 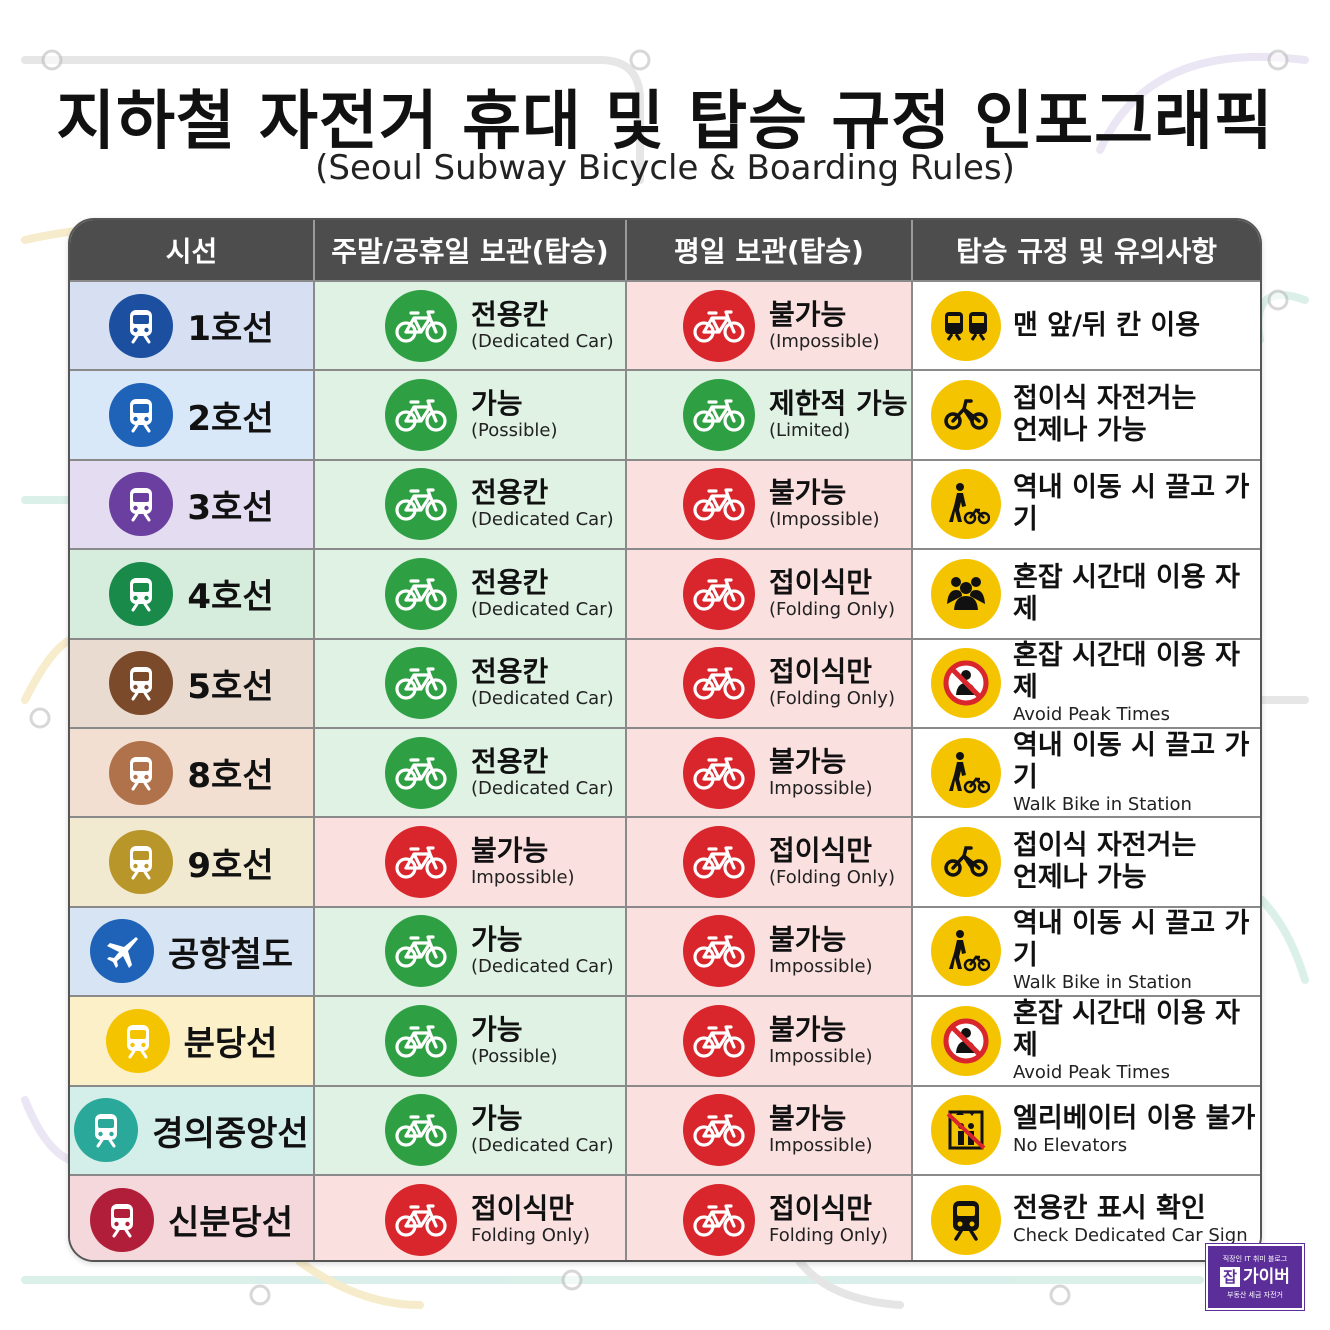 I want to click on page-title: 지하철 자전거 휴대 및 탑승 규정 인포그래픽, so click(x=665, y=122).